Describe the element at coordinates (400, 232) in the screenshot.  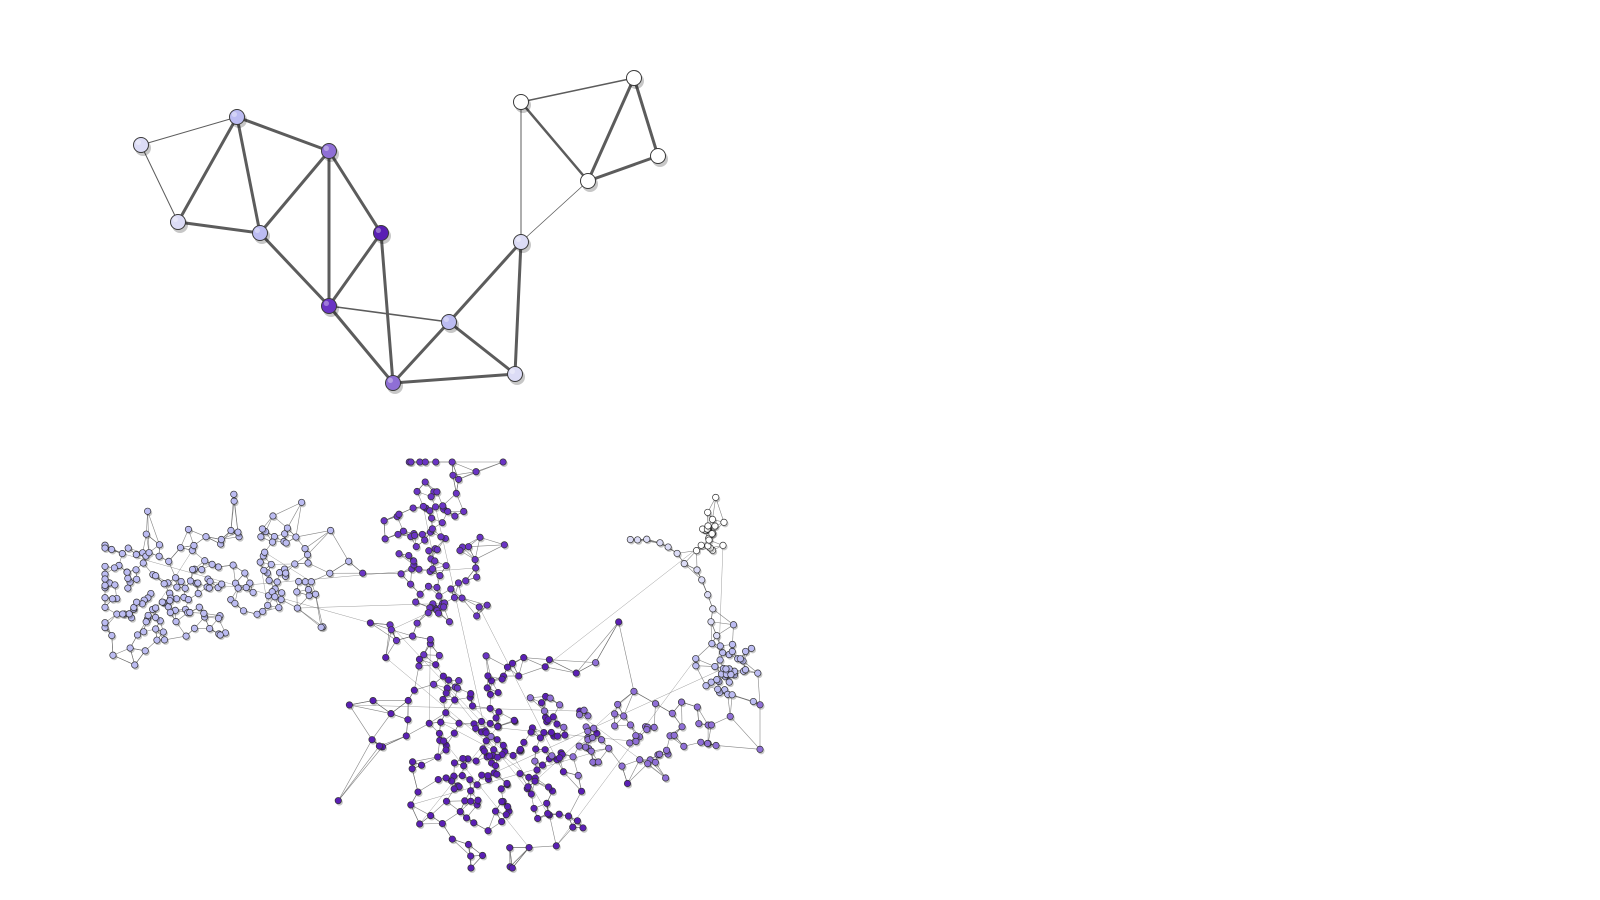
I see `small-graph-nodes` at that location.